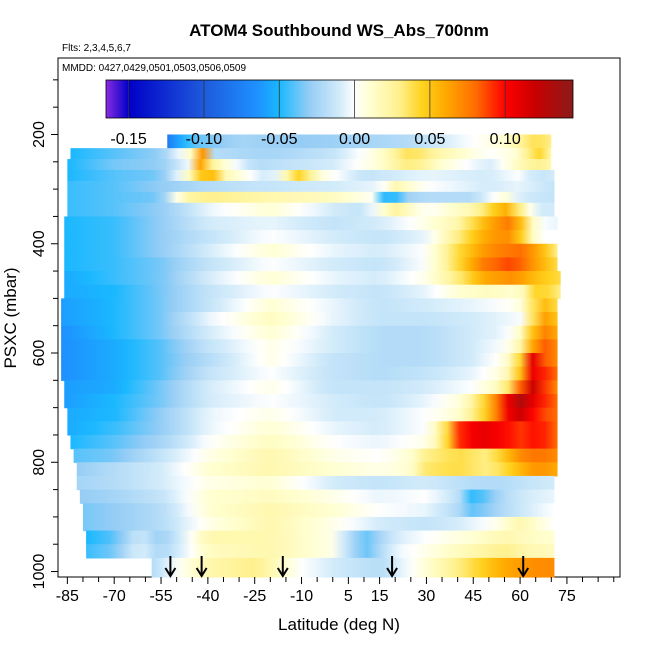 The image size is (650, 650). I want to click on y-axis: 200 400 600 800 1000, so click(44, 334).